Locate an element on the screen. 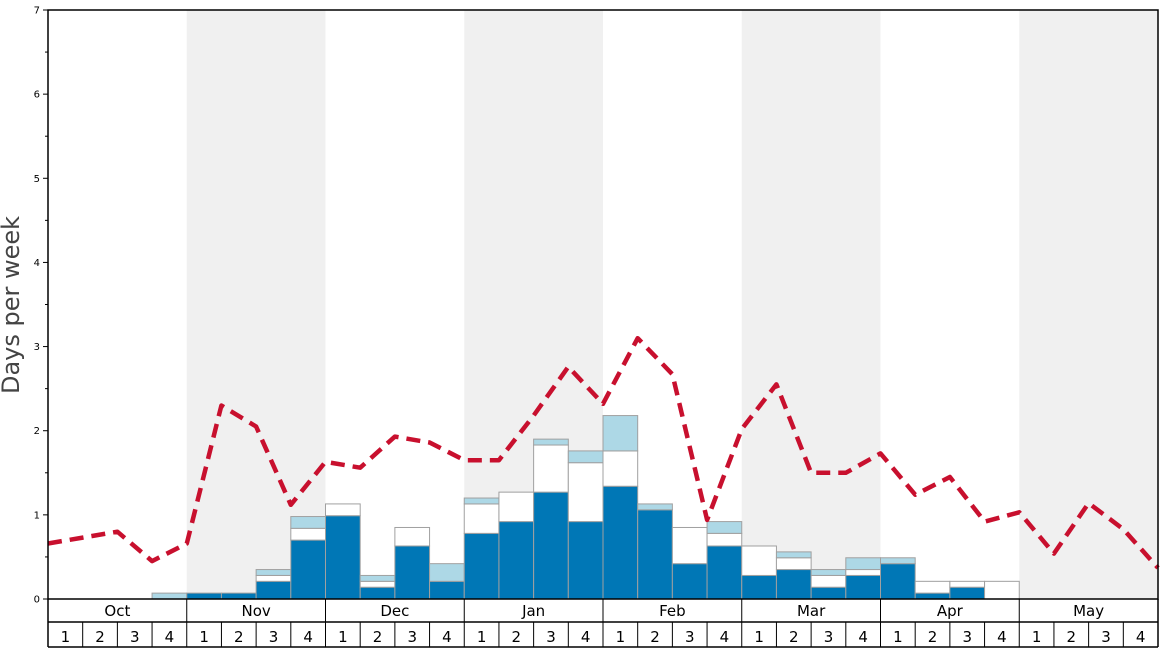  y-tick-label: 4 is located at coordinates (37, 263).